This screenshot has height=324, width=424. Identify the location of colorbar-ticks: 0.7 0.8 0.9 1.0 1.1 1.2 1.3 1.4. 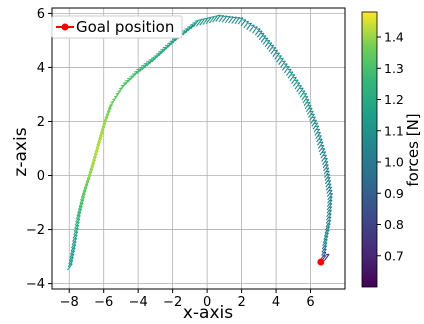
(390, 146).